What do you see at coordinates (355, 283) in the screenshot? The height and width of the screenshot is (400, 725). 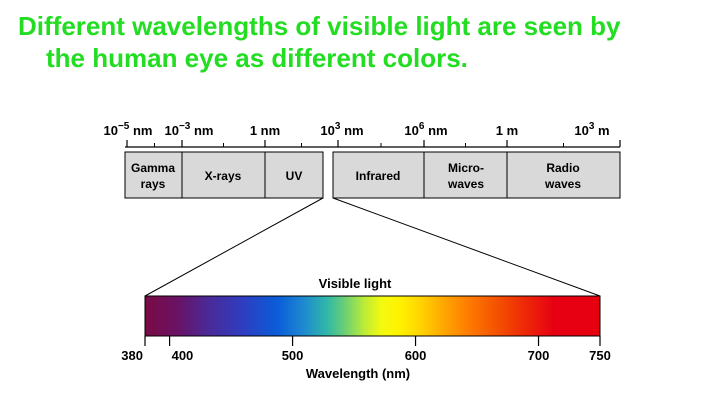 I see `visible-light-label: Visible light` at bounding box center [355, 283].